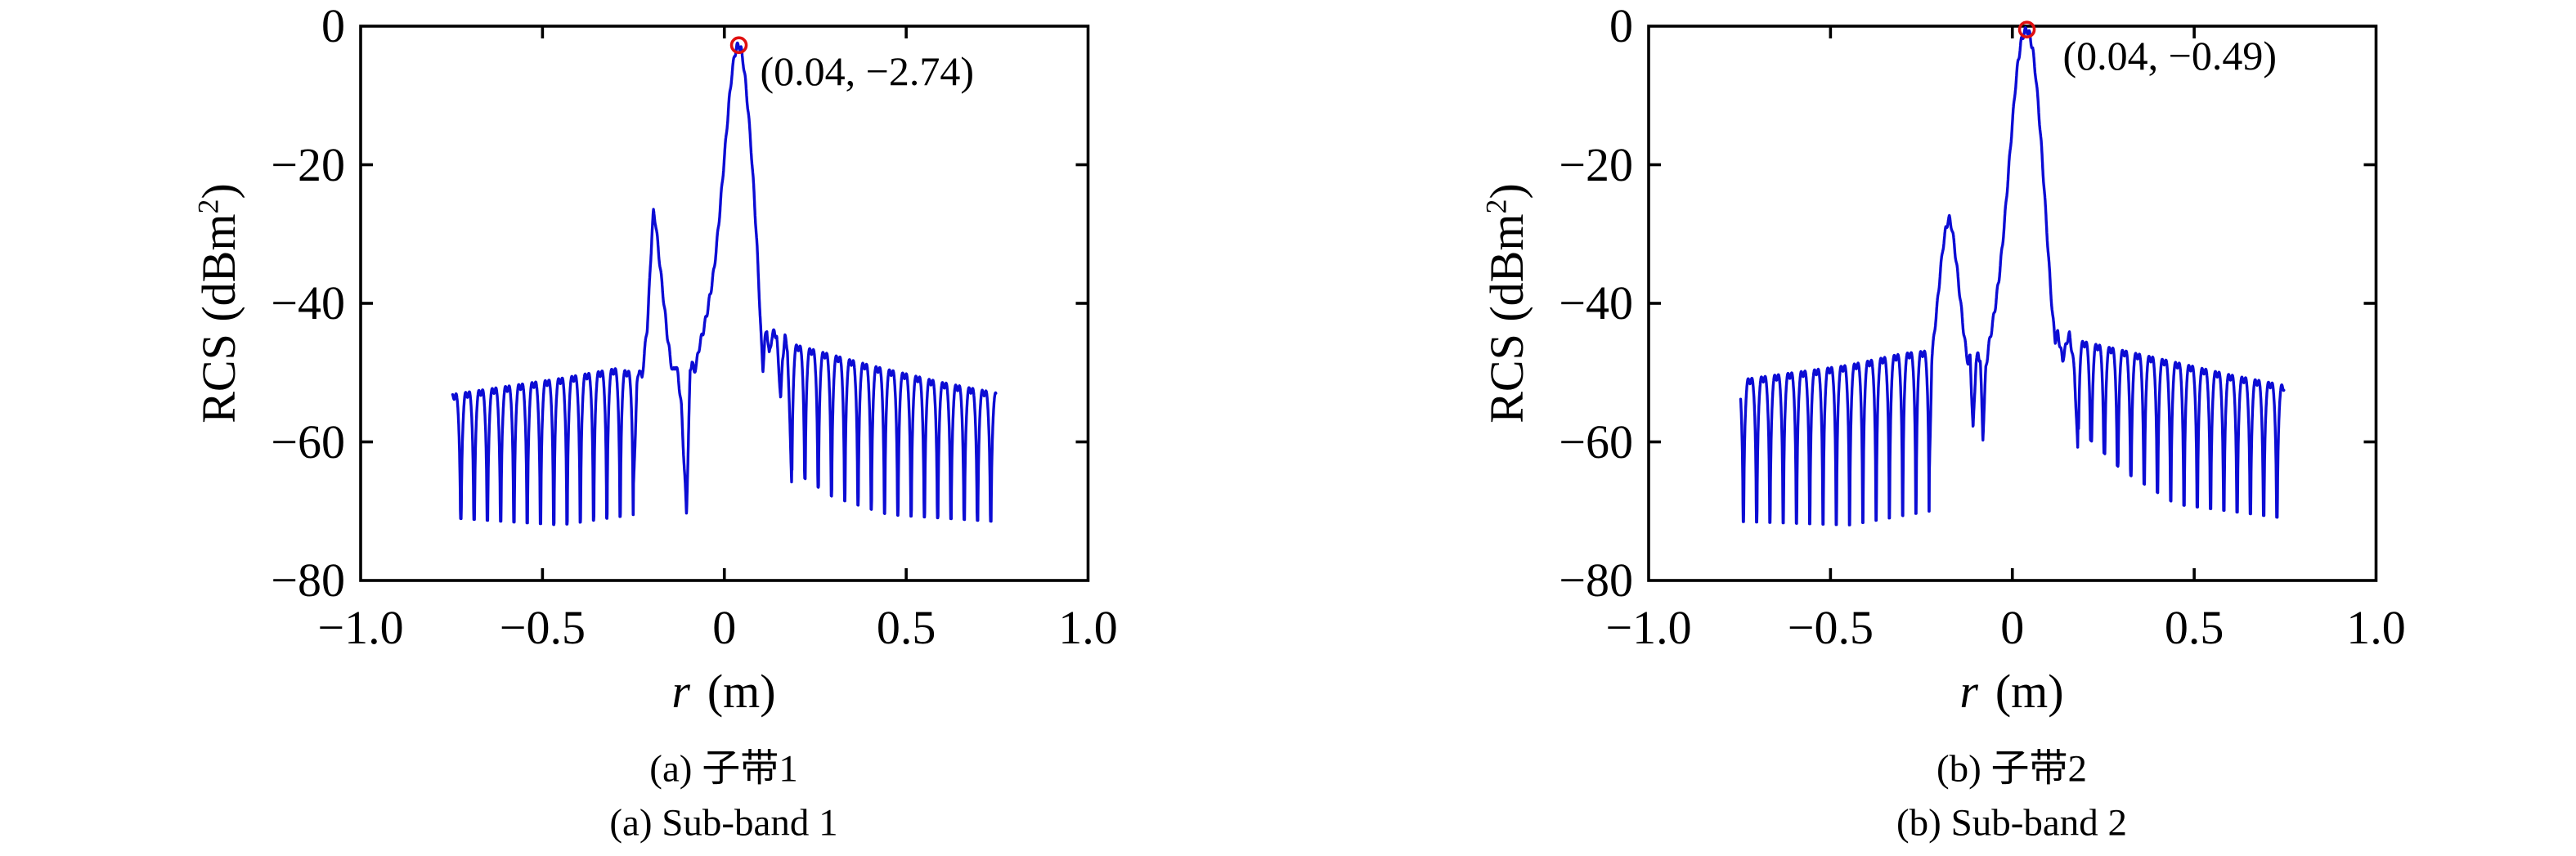 This screenshot has width=2576, height=856. I want to click on peak-annotation: (0.04, −2.74), so click(867, 71).